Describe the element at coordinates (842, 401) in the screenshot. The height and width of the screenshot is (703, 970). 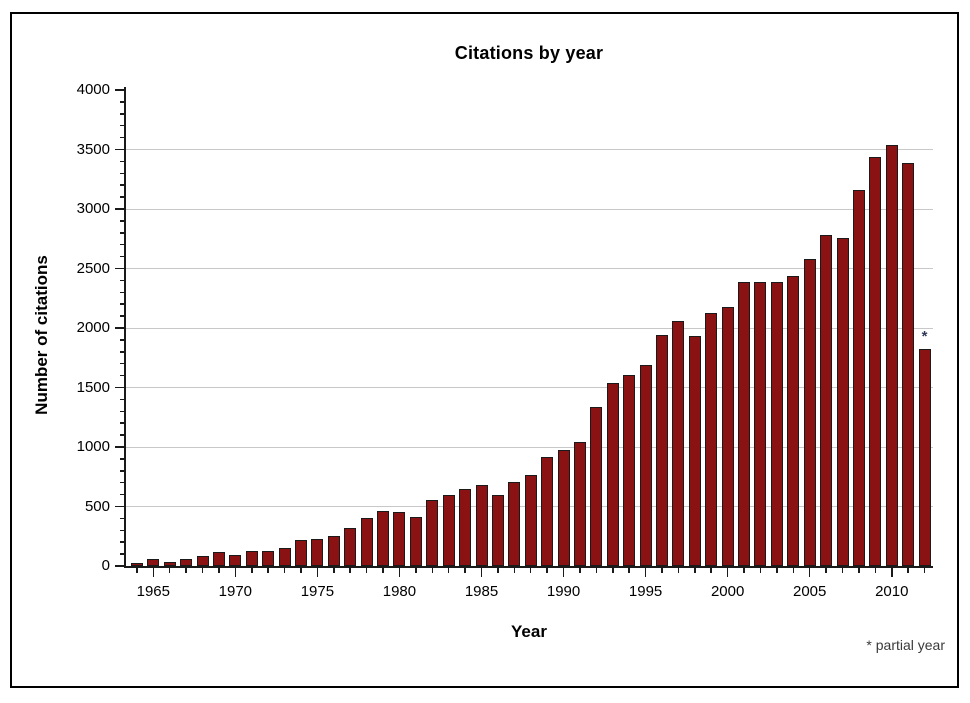
I see `bar-2007` at that location.